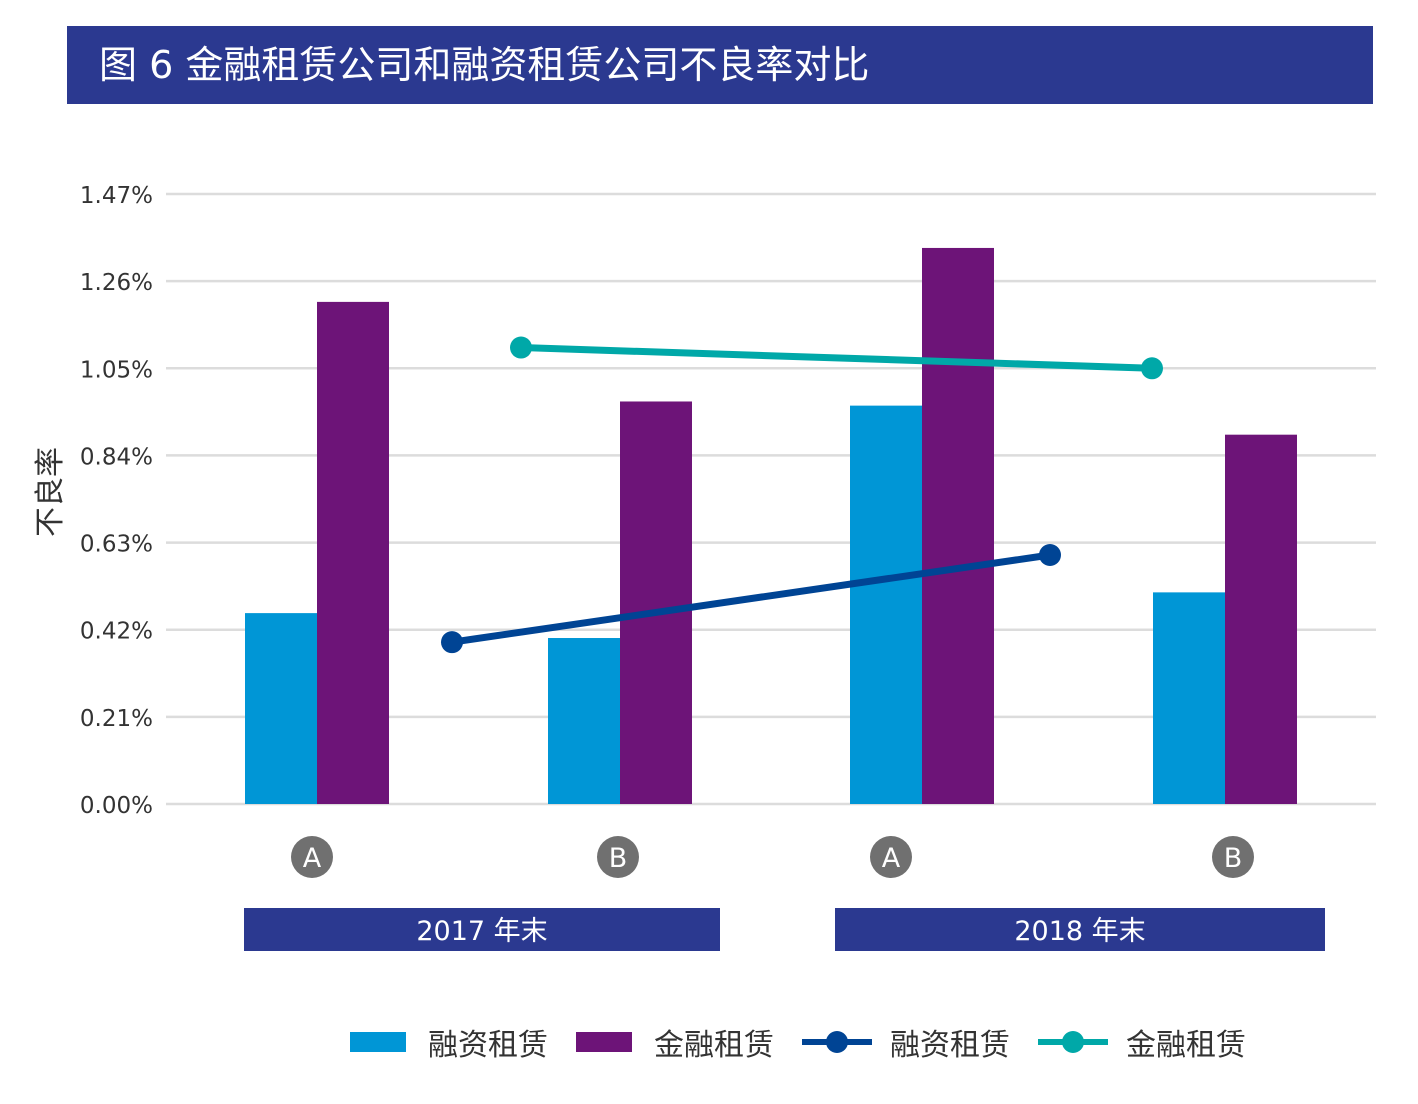 The image size is (1418, 1104). I want to click on legend-item-line-rongzi: 融资租赁, so click(906, 1042).